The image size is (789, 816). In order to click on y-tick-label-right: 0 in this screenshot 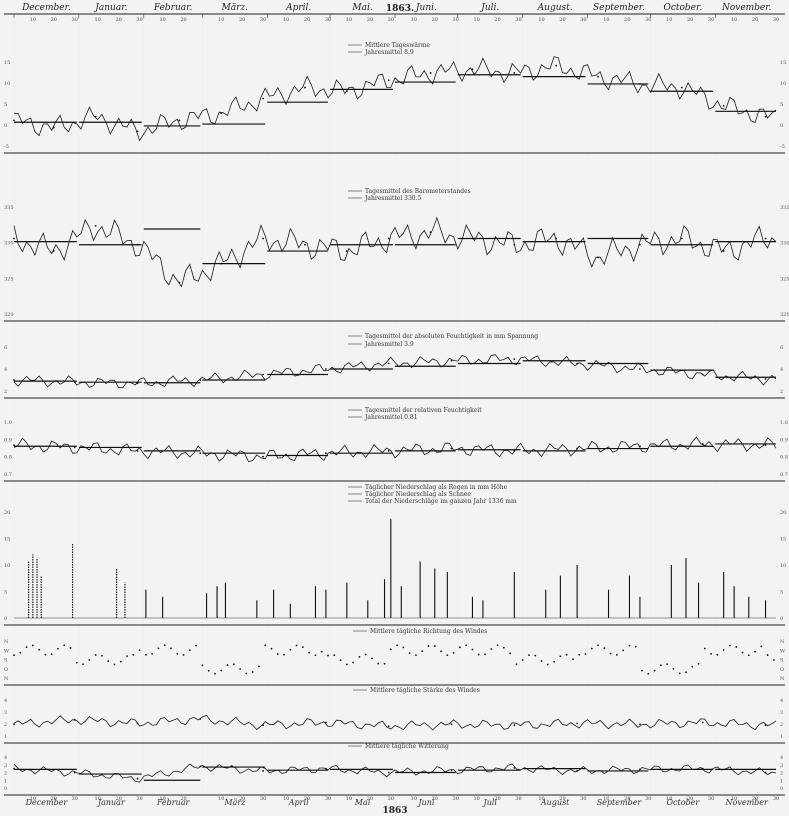, I will do `click(781, 789)`.